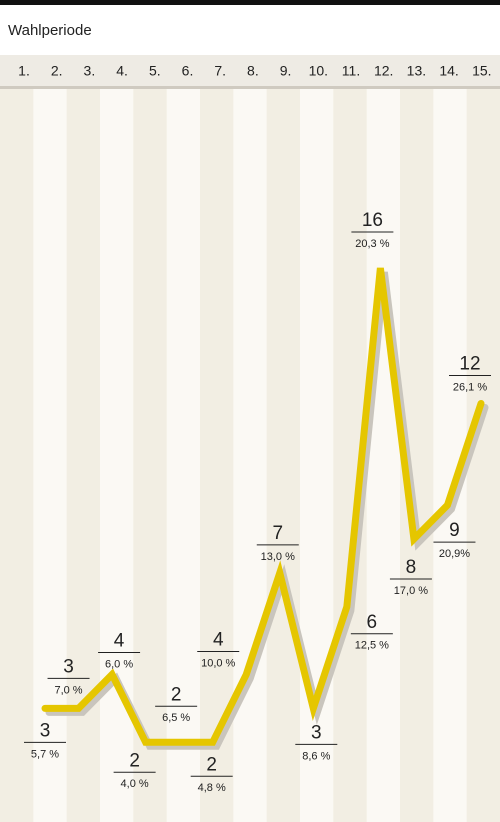 The height and width of the screenshot is (822, 500). What do you see at coordinates (188, 71) in the screenshot?
I see `column-label: 6.` at bounding box center [188, 71].